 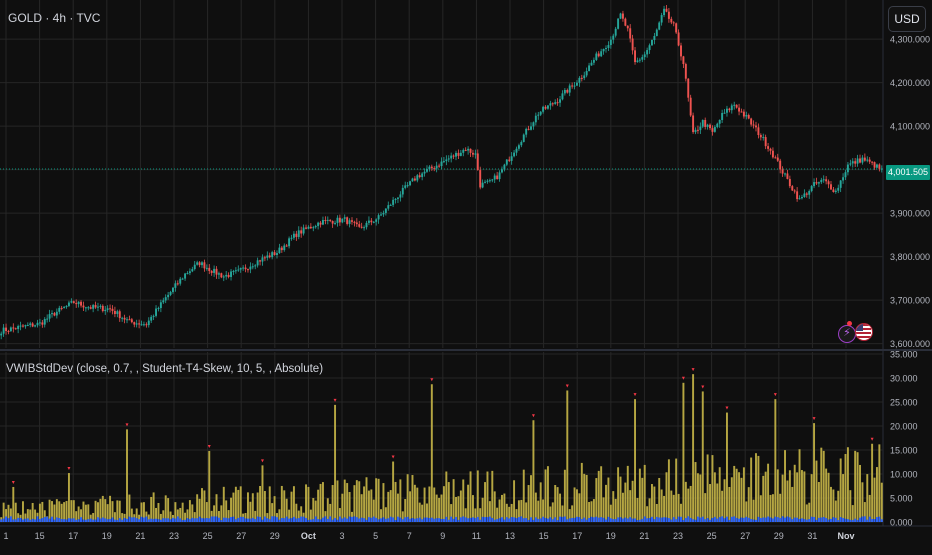 What do you see at coordinates (847, 334) in the screenshot?
I see `lightning-icon: ⚡` at bounding box center [847, 334].